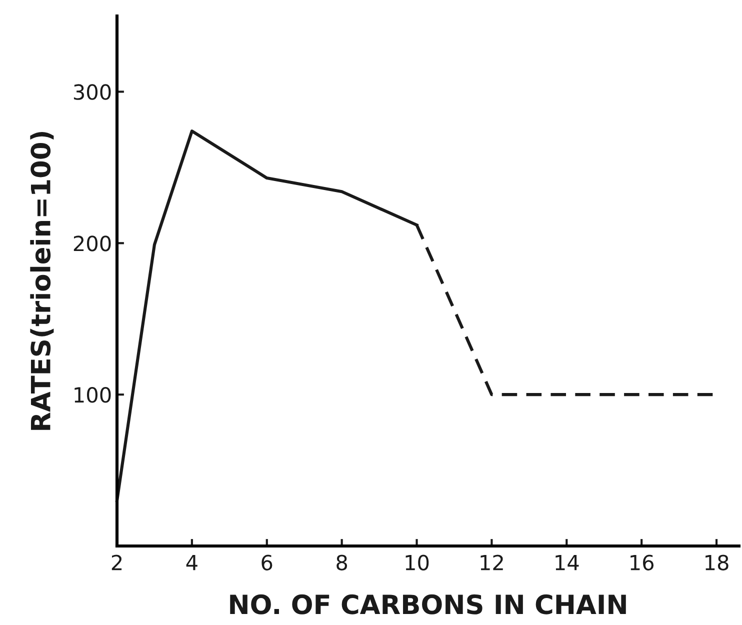  What do you see at coordinates (92, 395) in the screenshot?
I see `y-tick-label: 100` at bounding box center [92, 395].